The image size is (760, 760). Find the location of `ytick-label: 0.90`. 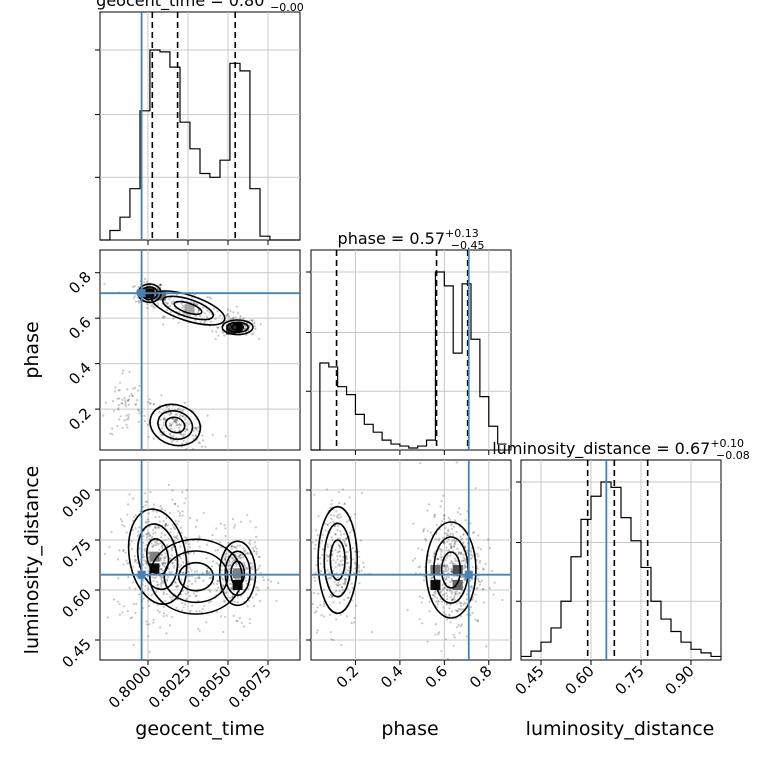

ytick-label: 0.90 is located at coordinates (76, 503).